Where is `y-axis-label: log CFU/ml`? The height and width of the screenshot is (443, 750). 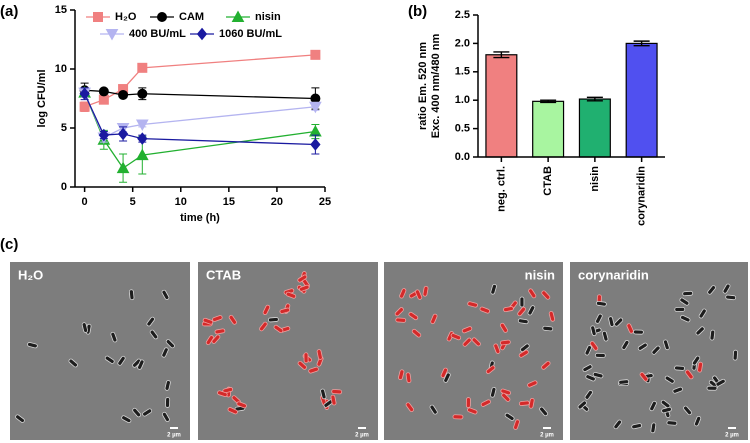
y-axis-label: log CFU/ml is located at coordinates (42, 98).